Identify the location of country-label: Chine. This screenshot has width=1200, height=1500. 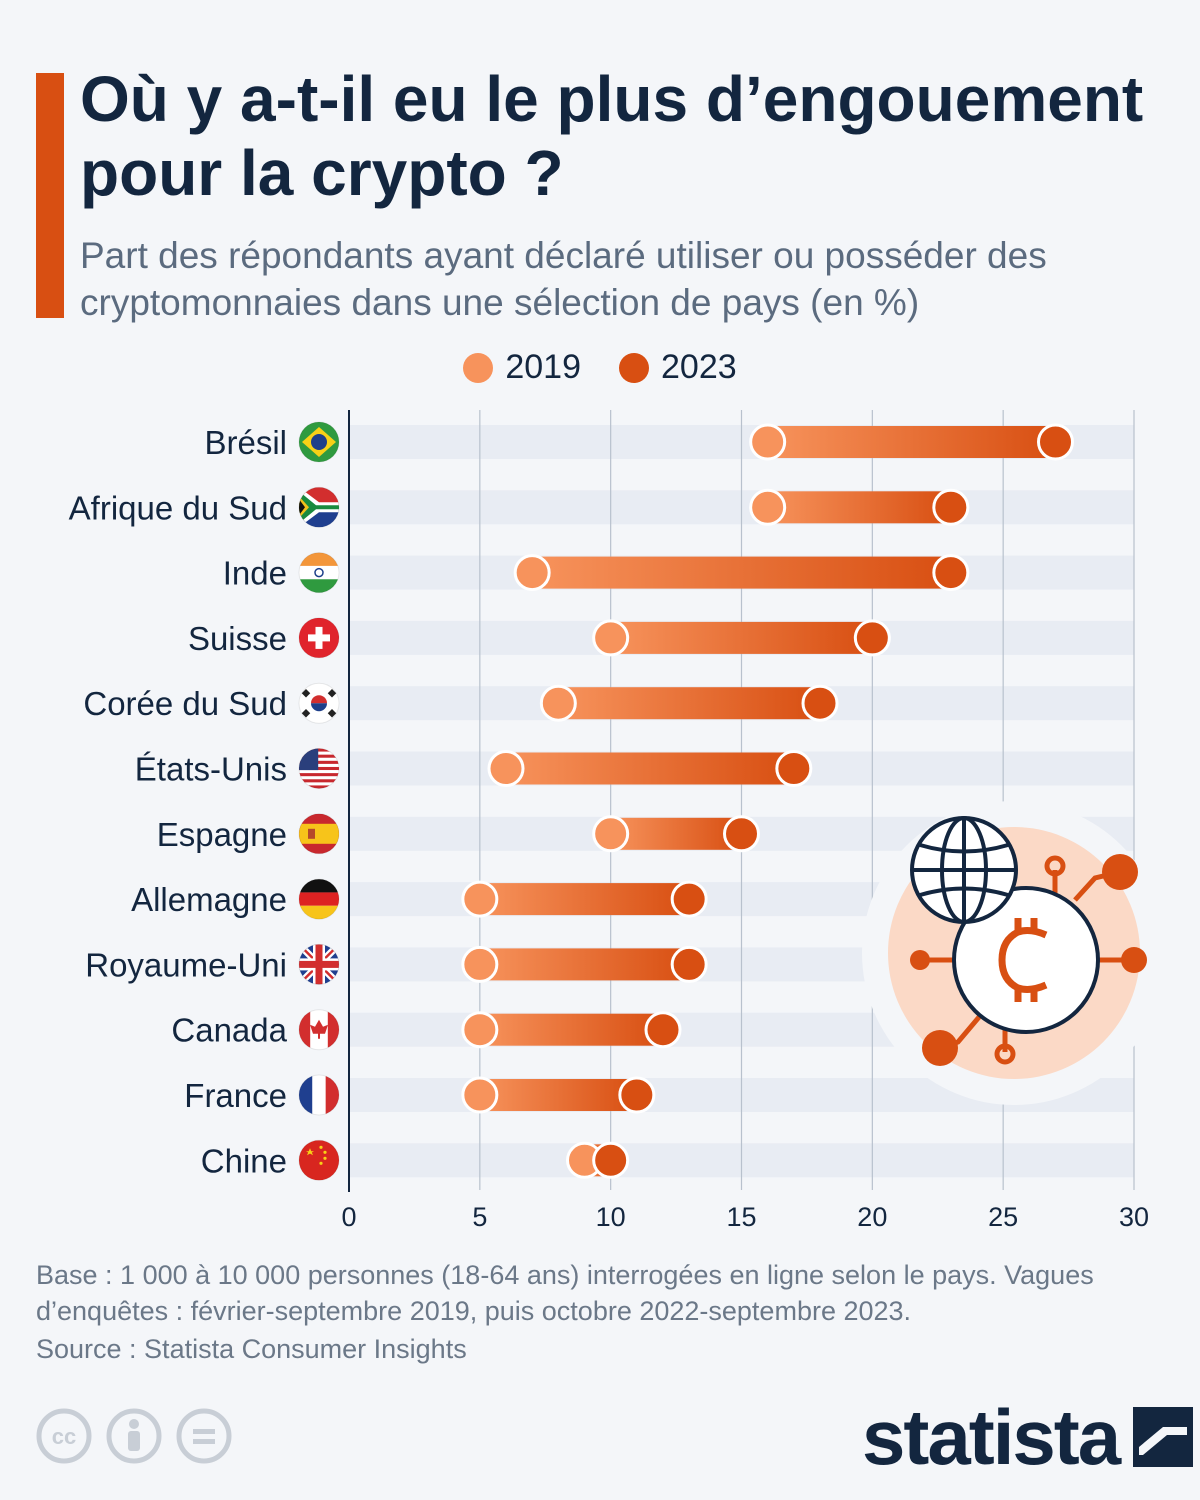
(244, 1160).